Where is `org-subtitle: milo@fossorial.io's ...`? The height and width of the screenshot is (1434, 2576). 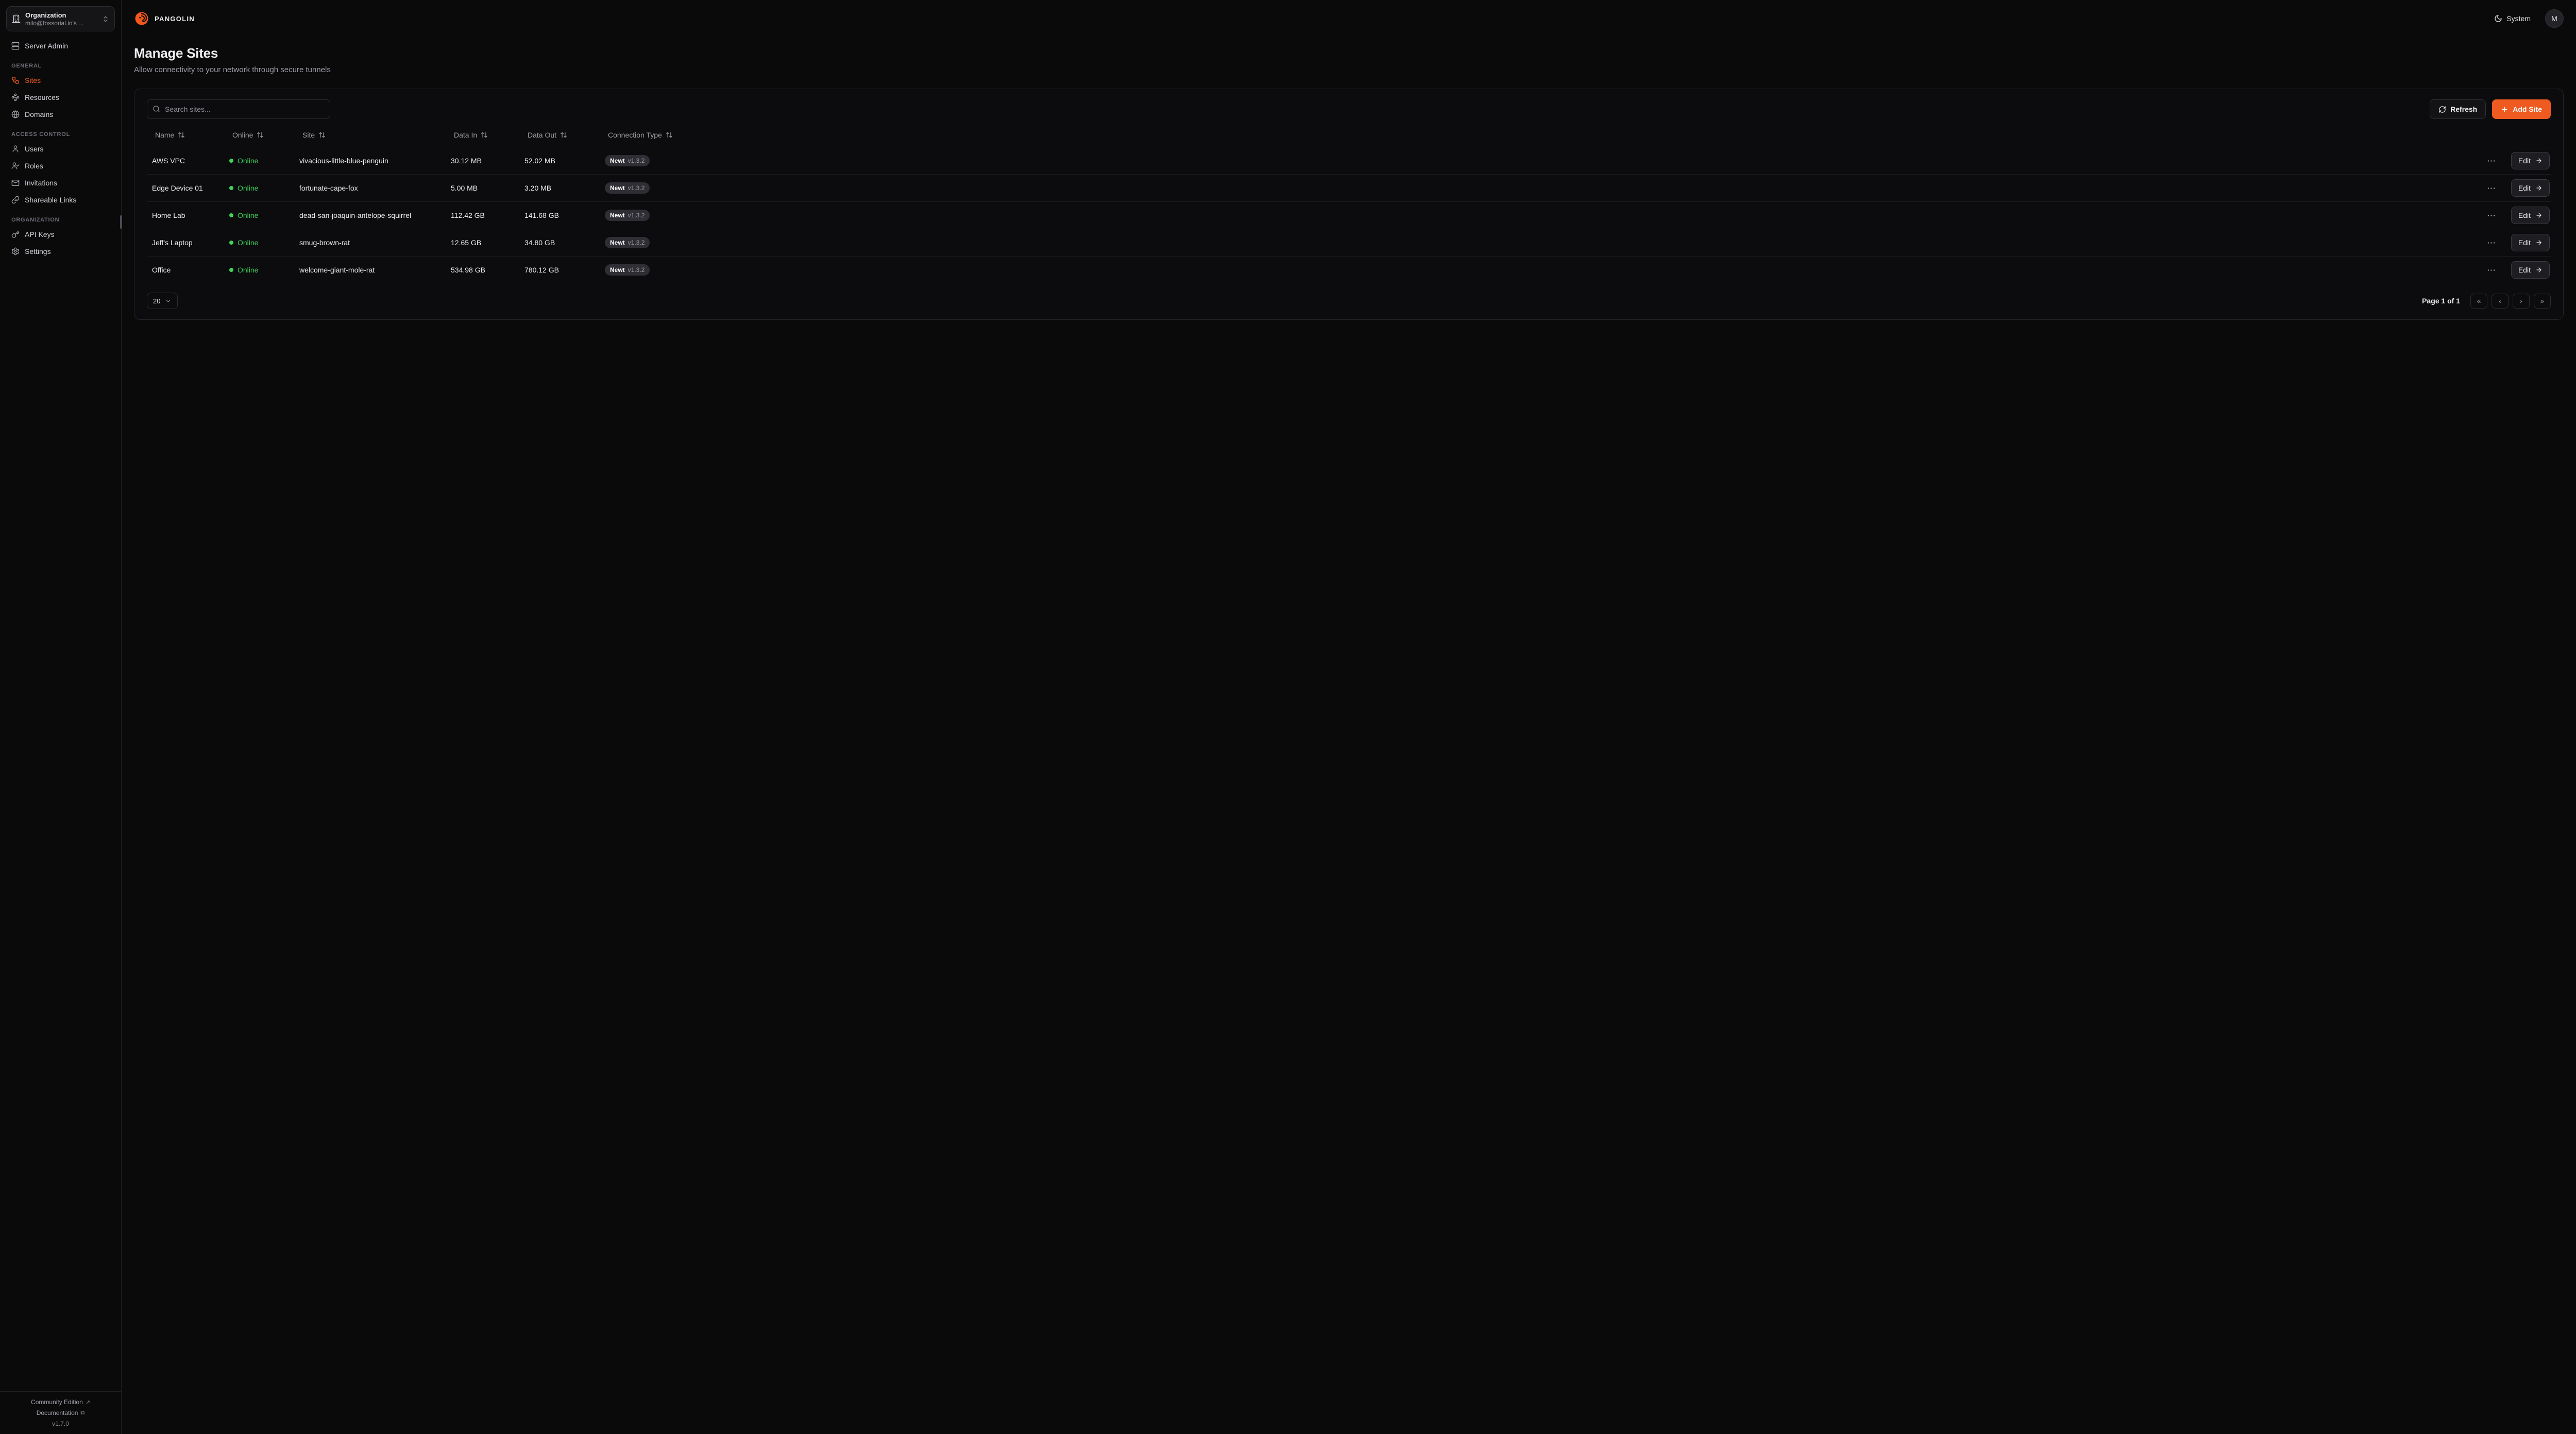
org-subtitle: milo@fossorial.io's ... is located at coordinates (54, 23).